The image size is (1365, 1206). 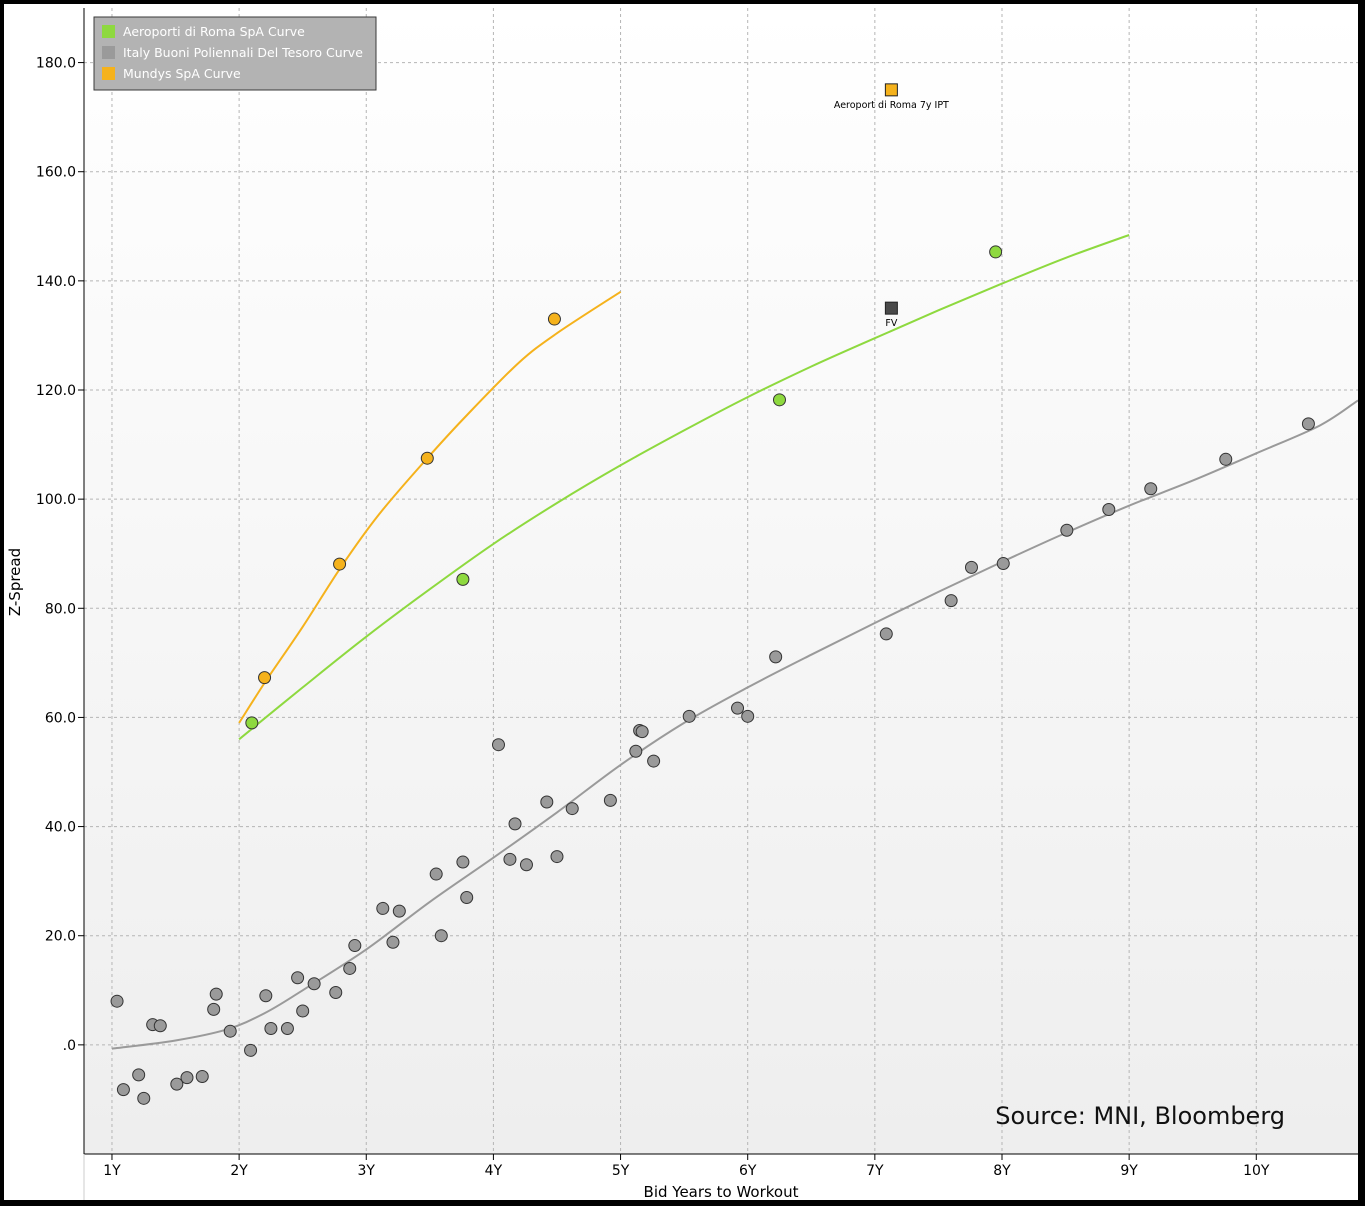 What do you see at coordinates (875, 1171) in the screenshot?
I see `x-tick-label: 7Y` at bounding box center [875, 1171].